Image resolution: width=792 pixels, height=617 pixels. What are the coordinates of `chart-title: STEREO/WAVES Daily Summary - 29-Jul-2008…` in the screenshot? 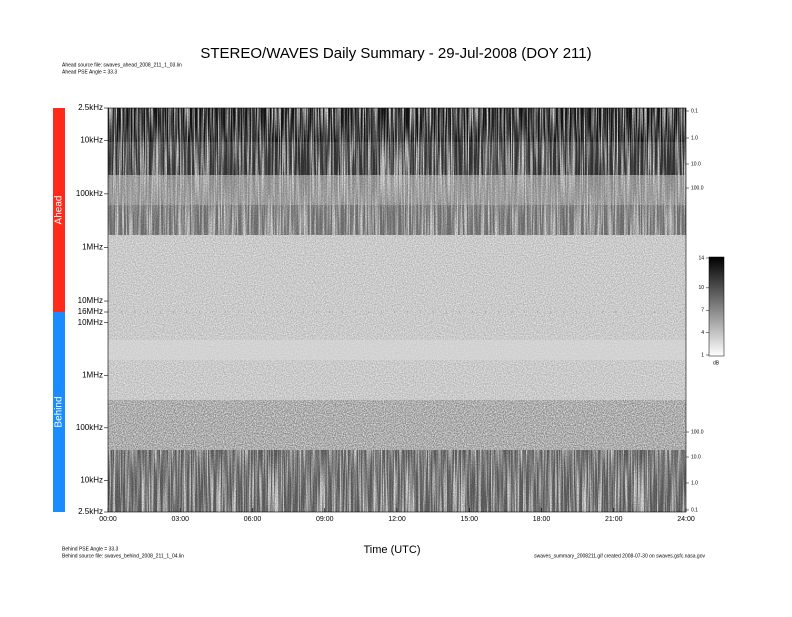 It's located at (395, 53).